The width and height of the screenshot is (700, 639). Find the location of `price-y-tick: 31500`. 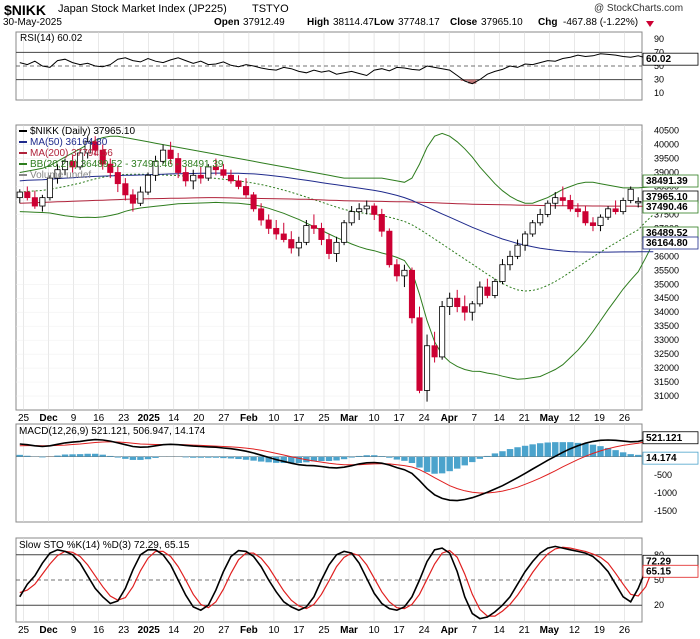

price-y-tick: 31500 is located at coordinates (666, 382).